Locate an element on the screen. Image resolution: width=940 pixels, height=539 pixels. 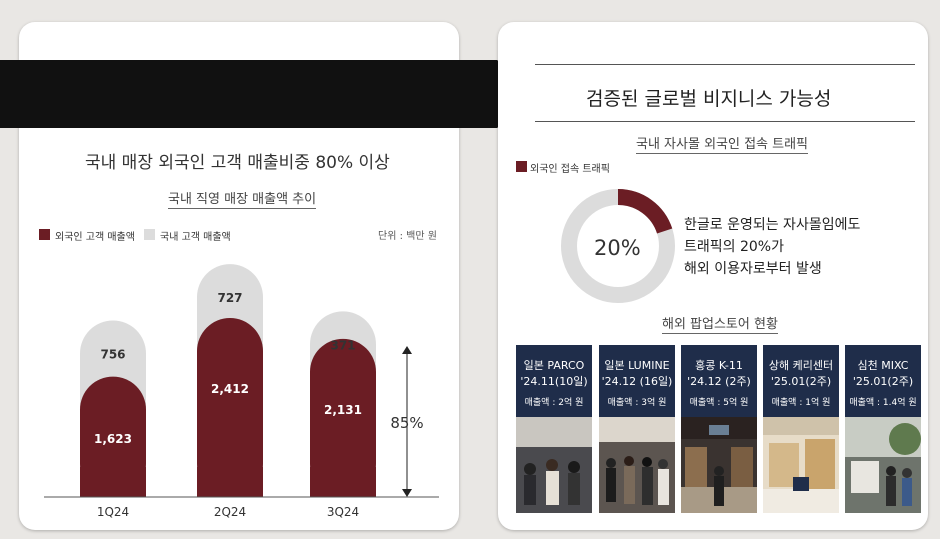
popup-card-kerry: 상해 케리센터 '25.01(2주) 매출액 : 1억 원 is located at coordinates (801, 429).